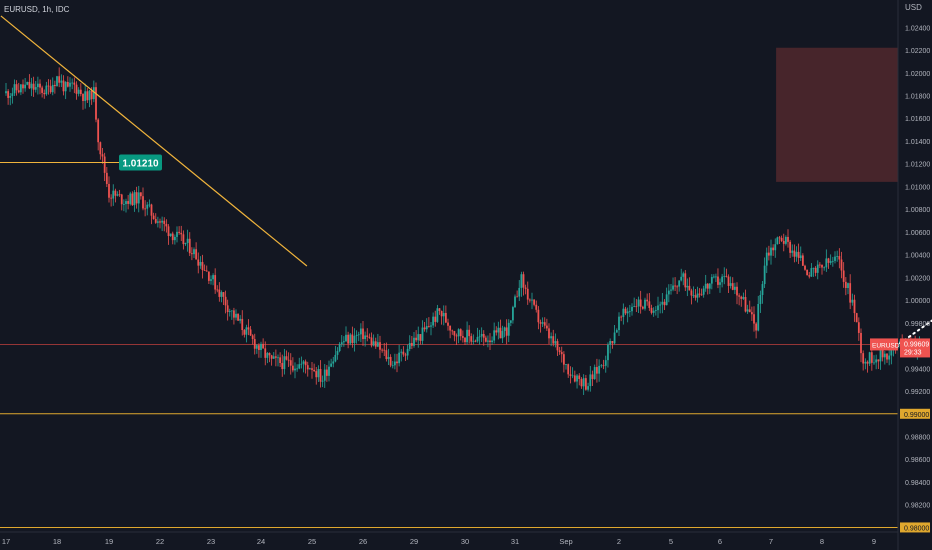 The width and height of the screenshot is (932, 550). I want to click on price-tick-label: 0.99400, so click(917, 369).